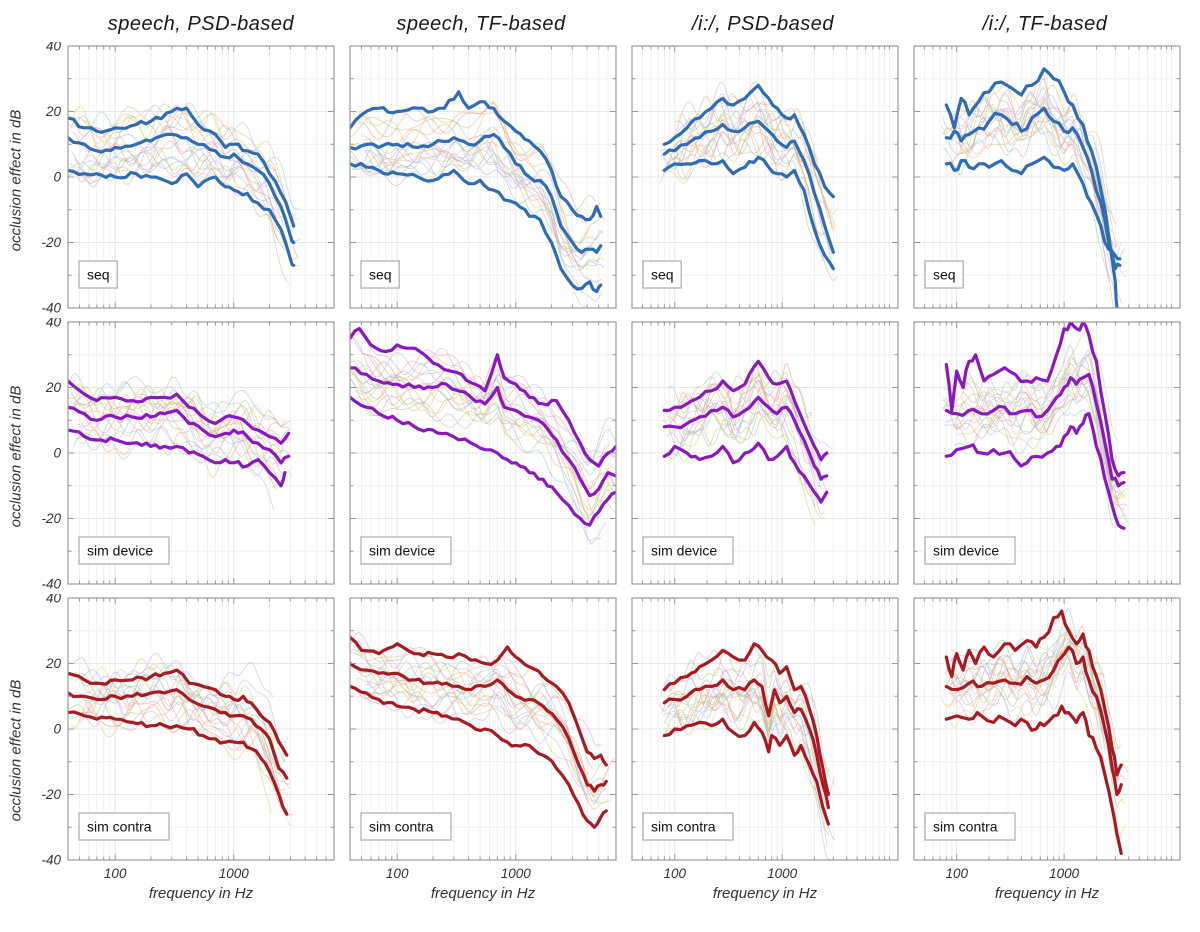 The image size is (1200, 932). What do you see at coordinates (201, 23) in the screenshot?
I see `column-title-speech-psd: speech, PSD-based` at bounding box center [201, 23].